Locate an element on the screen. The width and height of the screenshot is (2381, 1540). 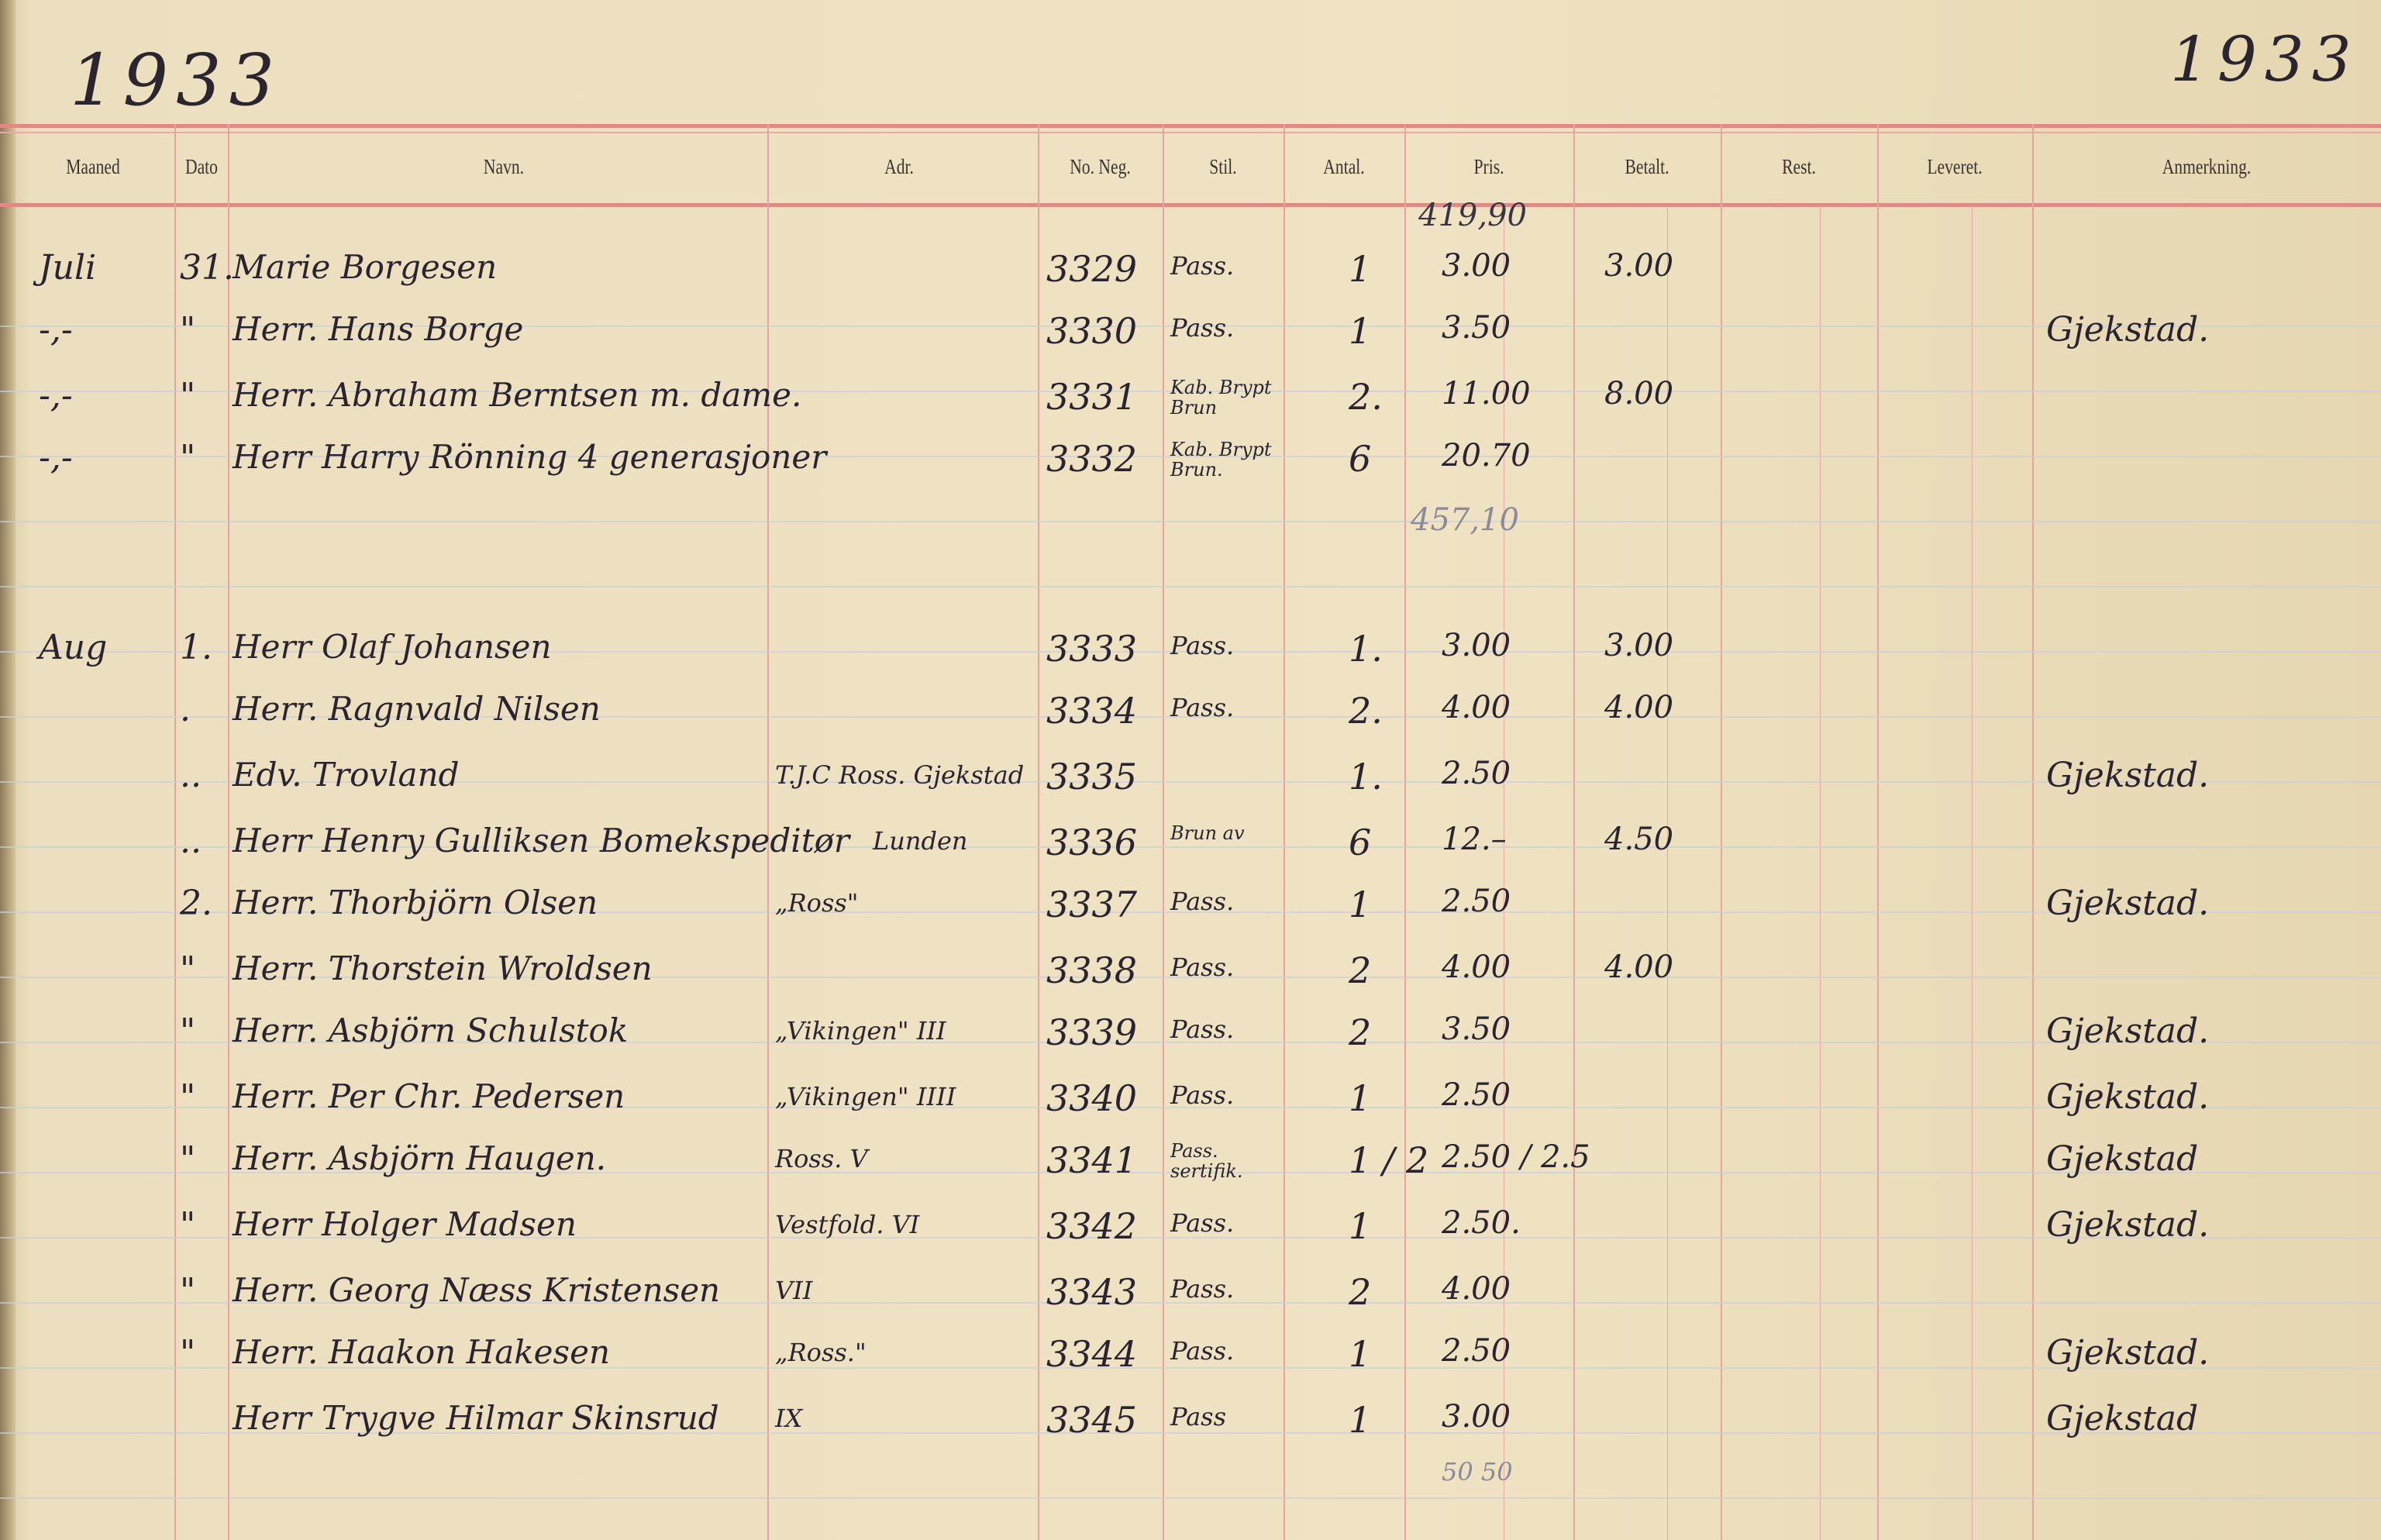
year-right: 1933 is located at coordinates (2264, 59).